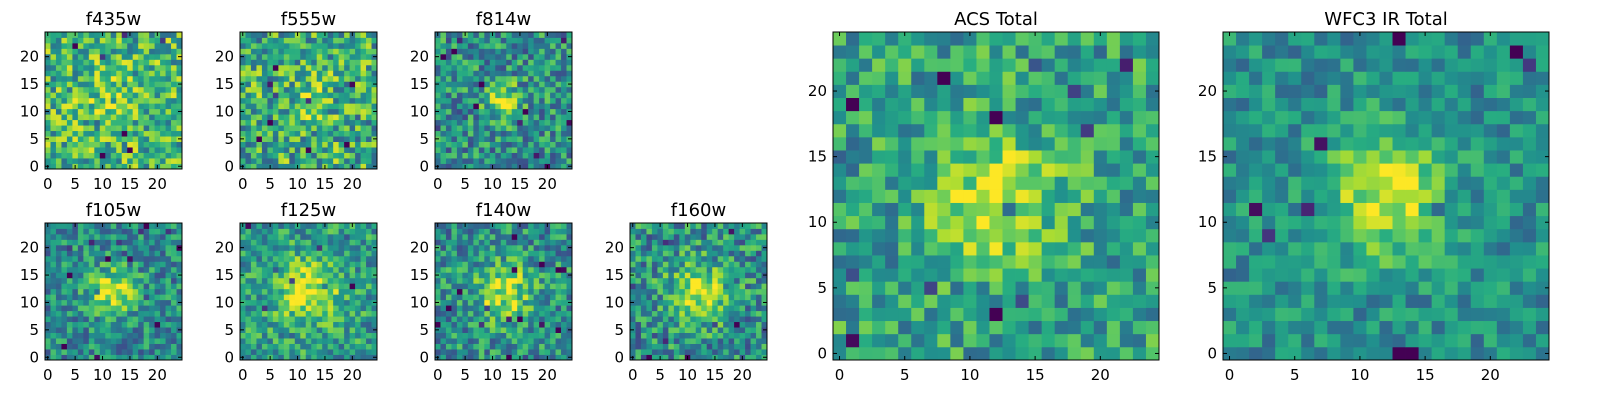 Image resolution: width=1600 pixels, height=400 pixels. I want to click on x-tick-label: 0, so click(243, 375).